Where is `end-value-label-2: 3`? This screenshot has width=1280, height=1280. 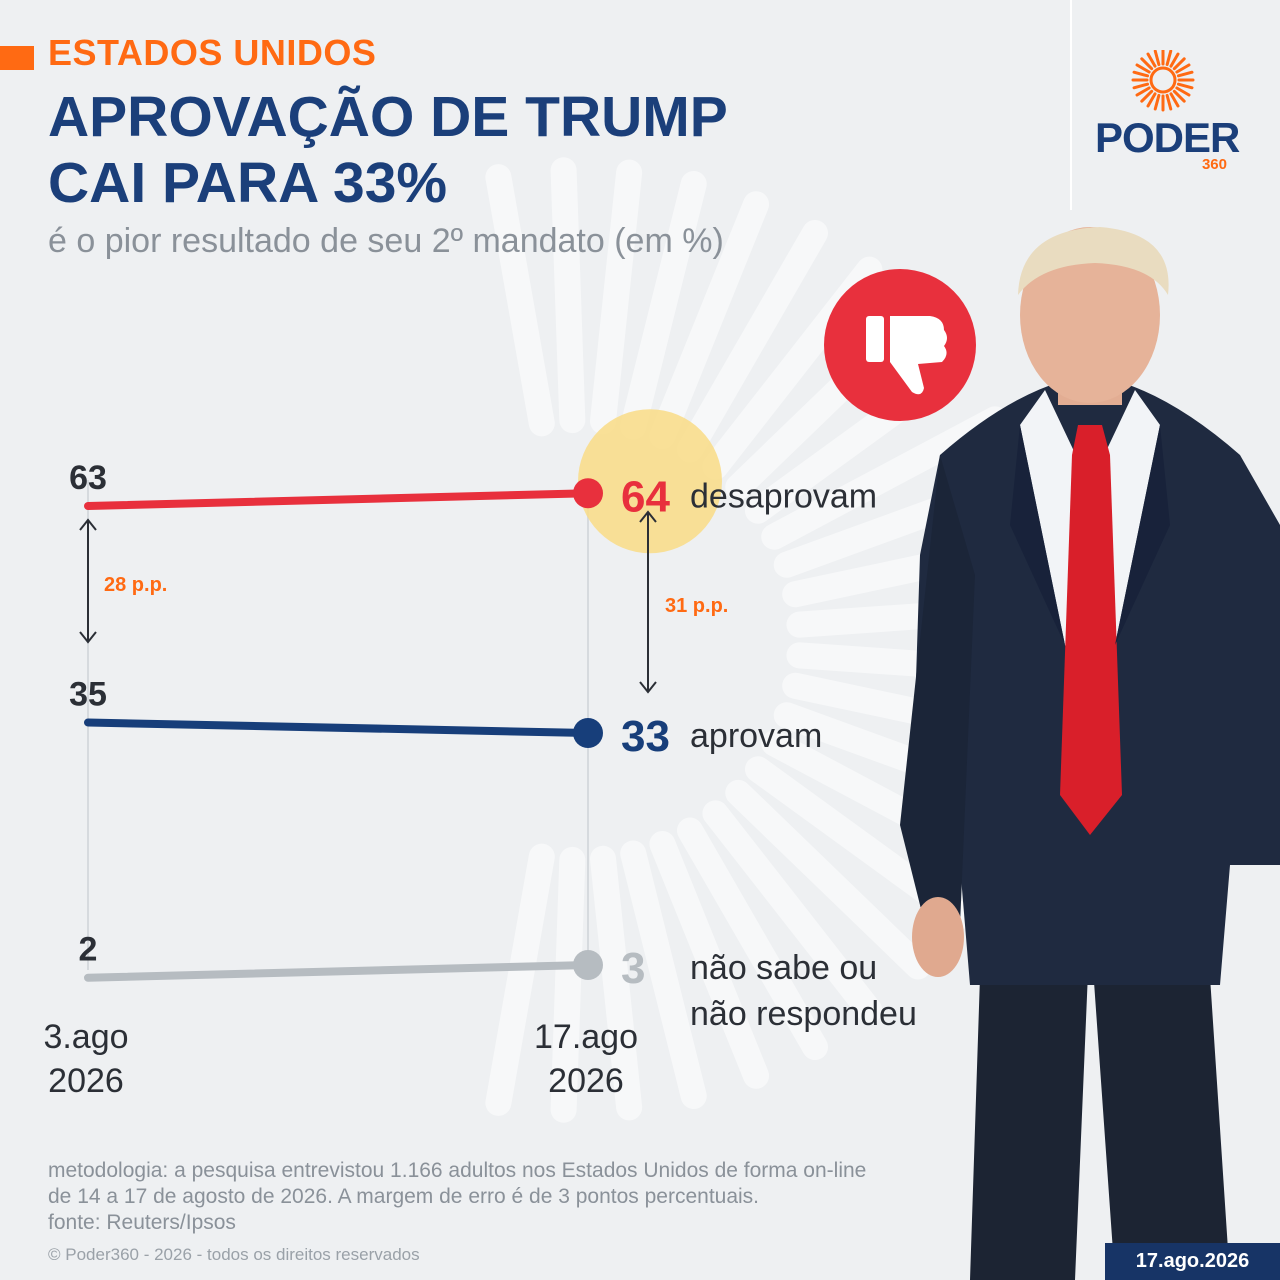 end-value-label-2: 3 is located at coordinates (633, 968).